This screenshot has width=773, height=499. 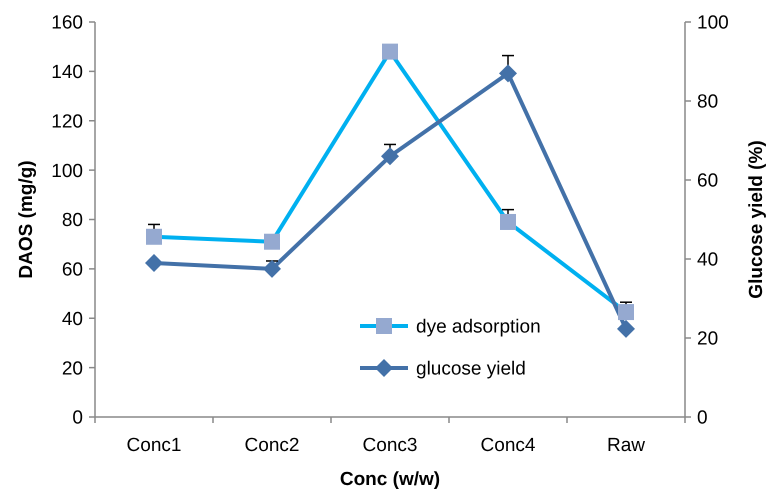 I want to click on y2-tick-label: 20, so click(x=707, y=339).